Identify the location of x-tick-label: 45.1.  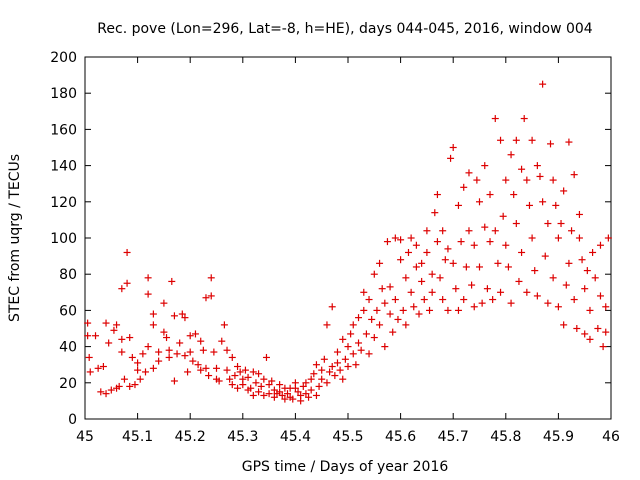
(137, 437).